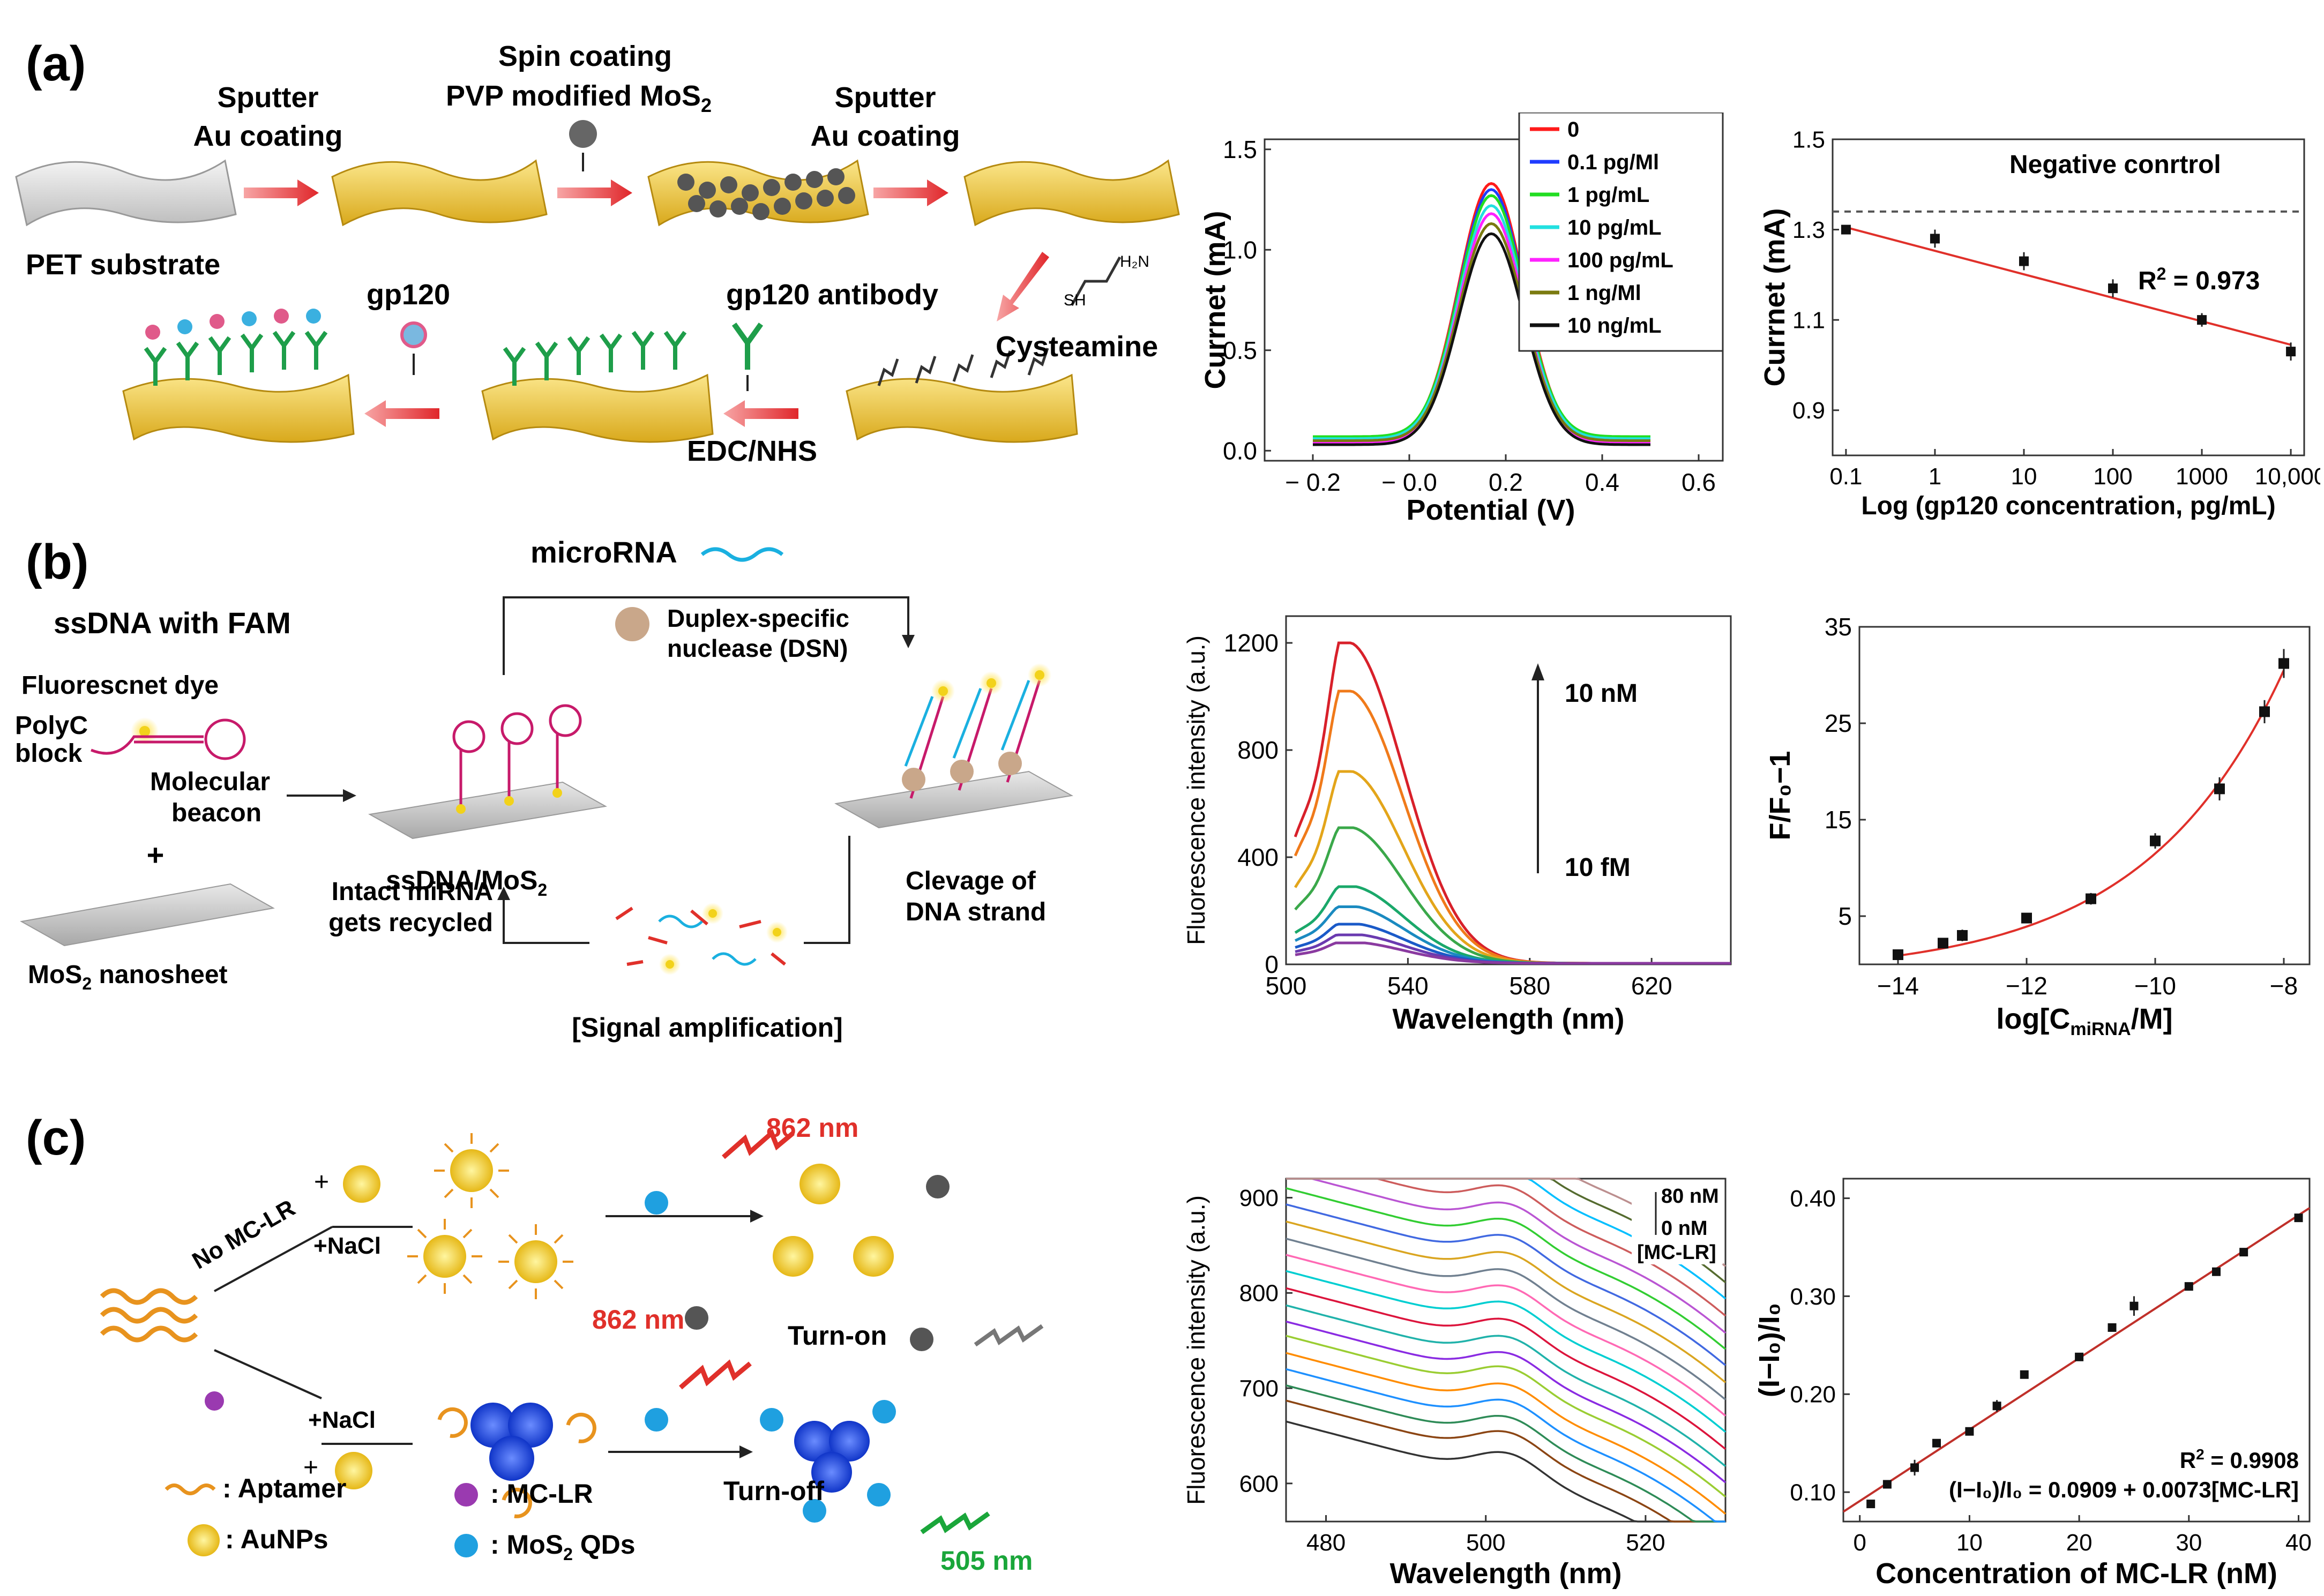  Describe the element at coordinates (1935, 476) in the screenshot. I see `x-tick-label: 1` at that location.